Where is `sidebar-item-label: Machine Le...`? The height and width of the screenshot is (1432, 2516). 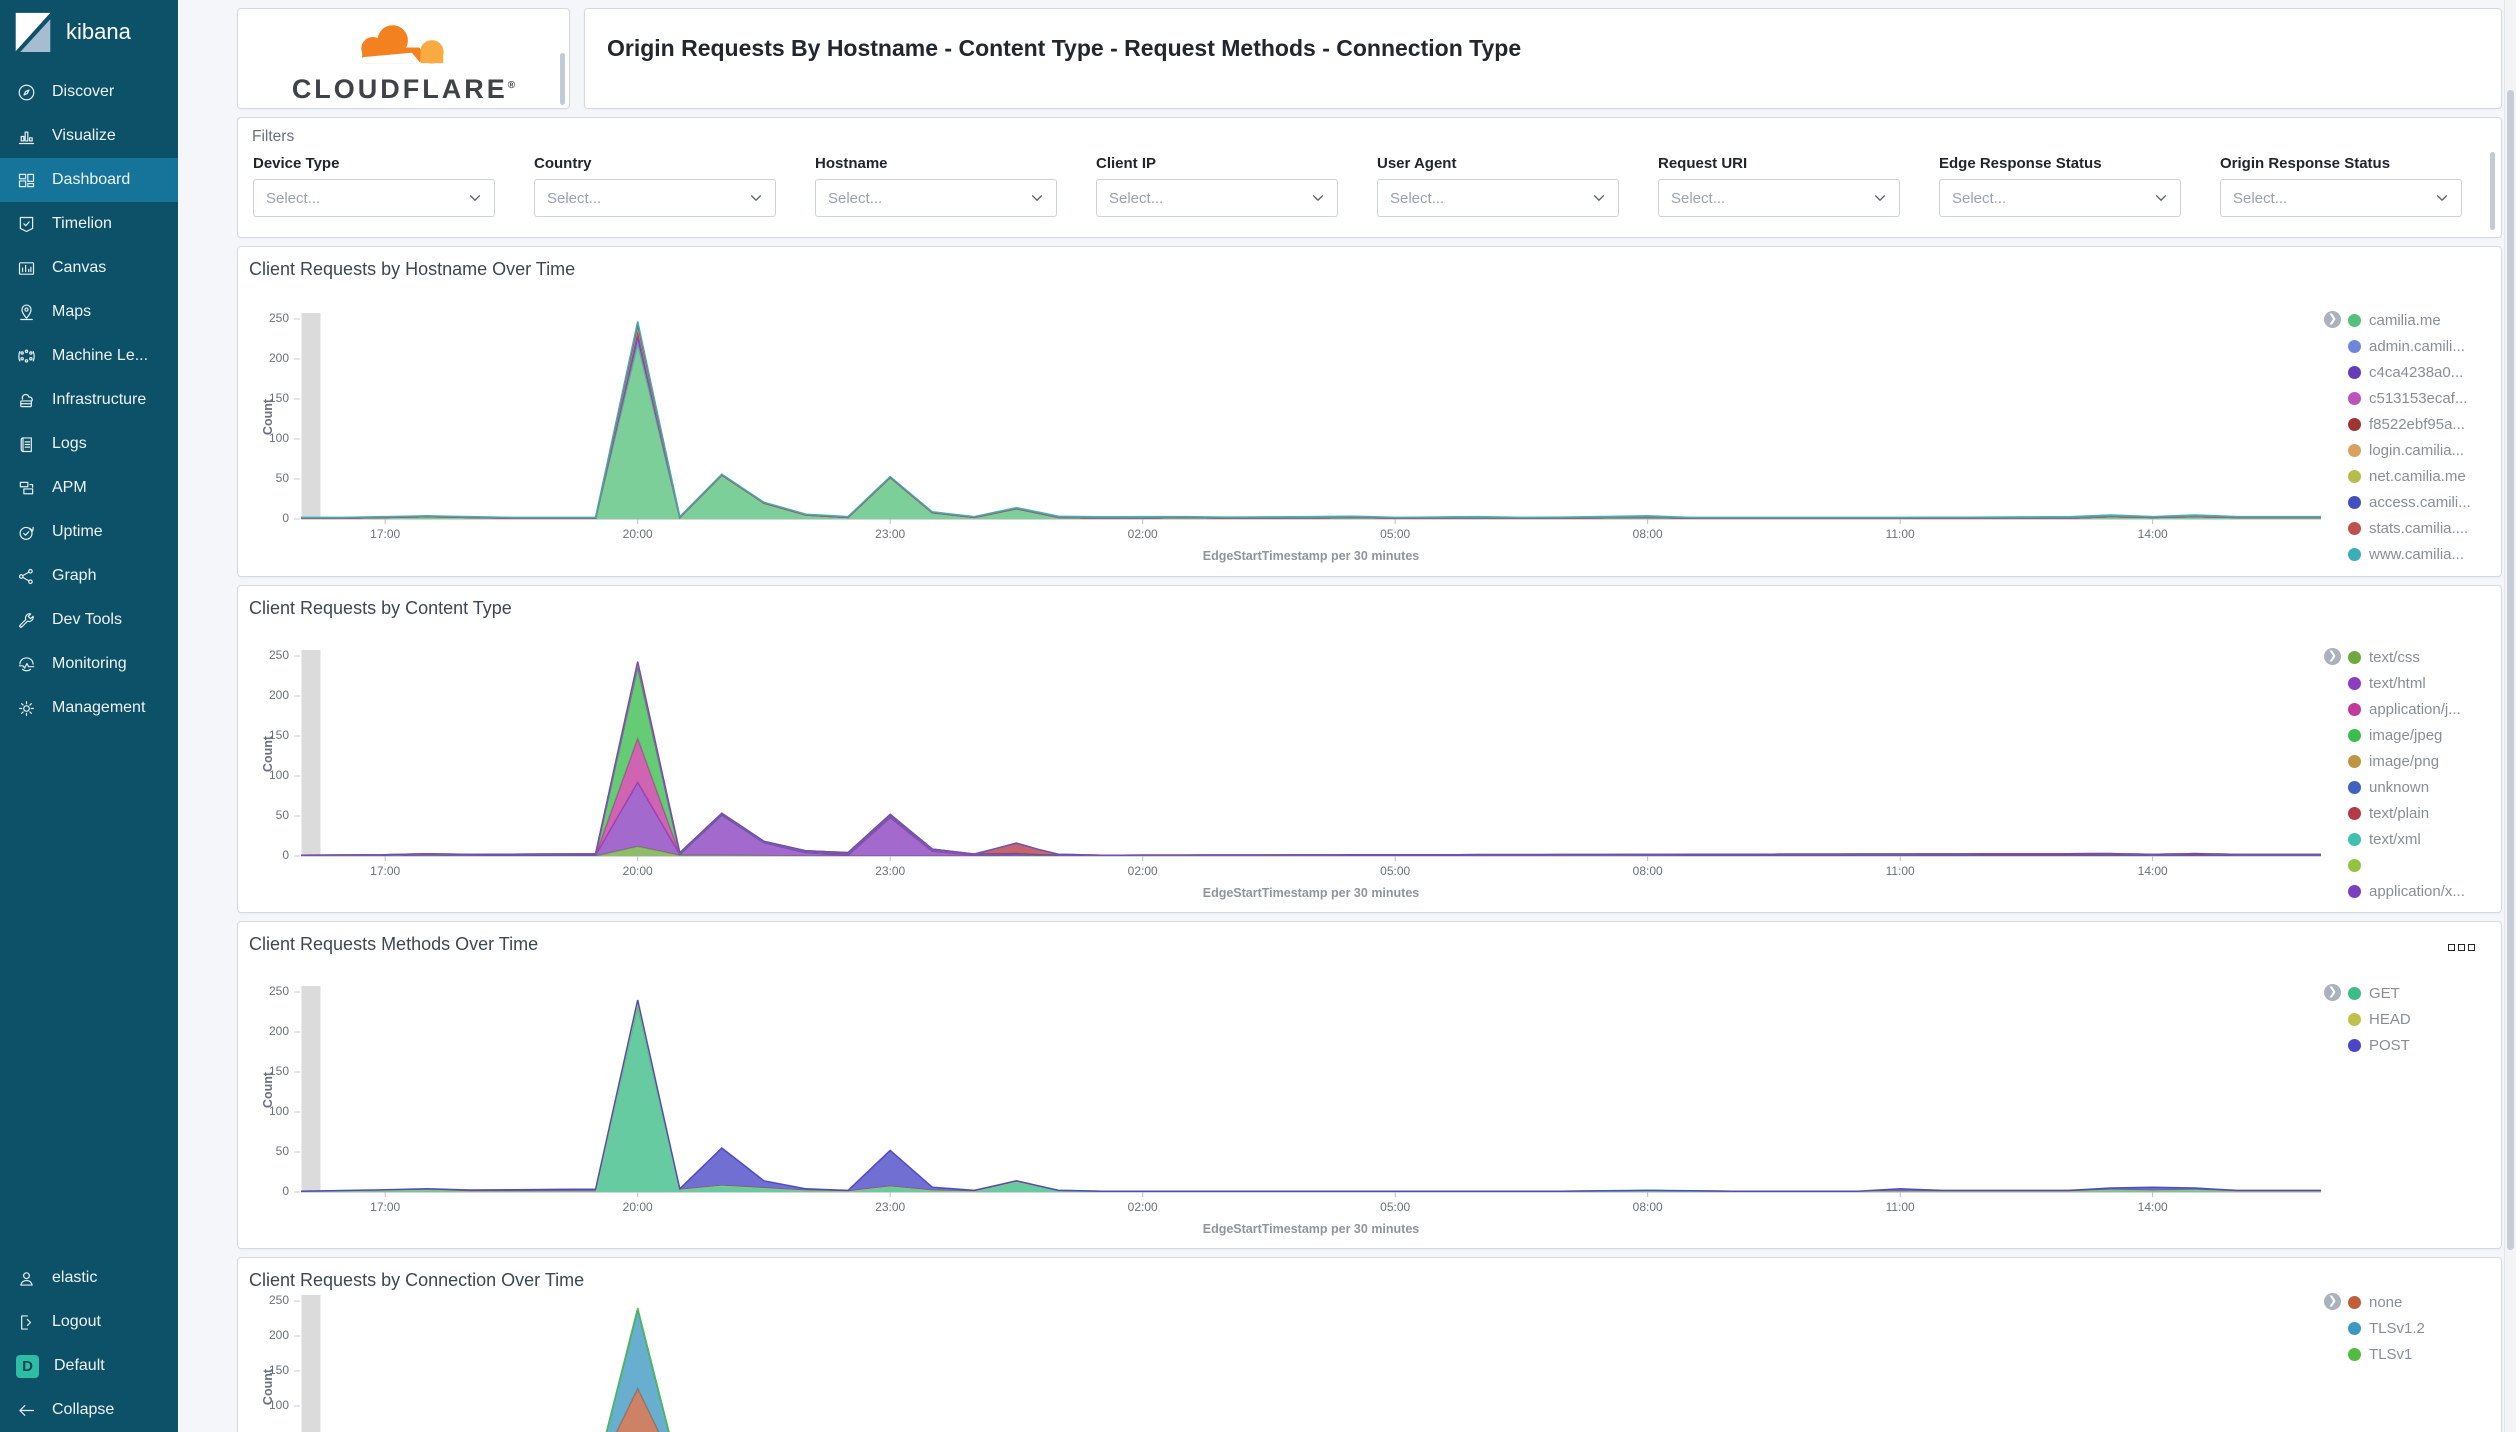
sidebar-item-label: Machine Le... is located at coordinates (100, 355).